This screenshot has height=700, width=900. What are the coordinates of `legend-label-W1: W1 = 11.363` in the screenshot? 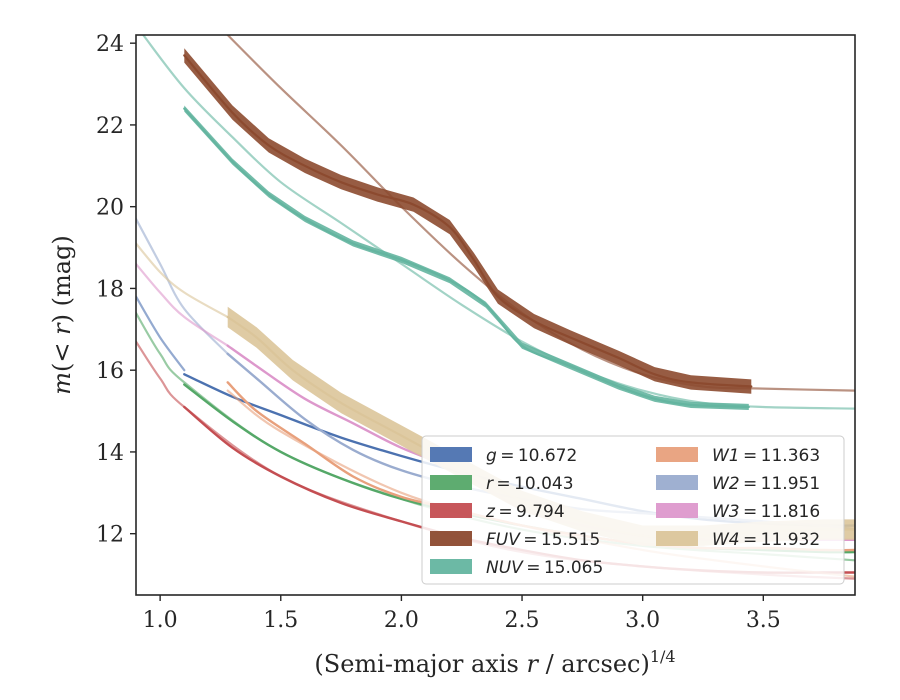 It's located at (766, 456).